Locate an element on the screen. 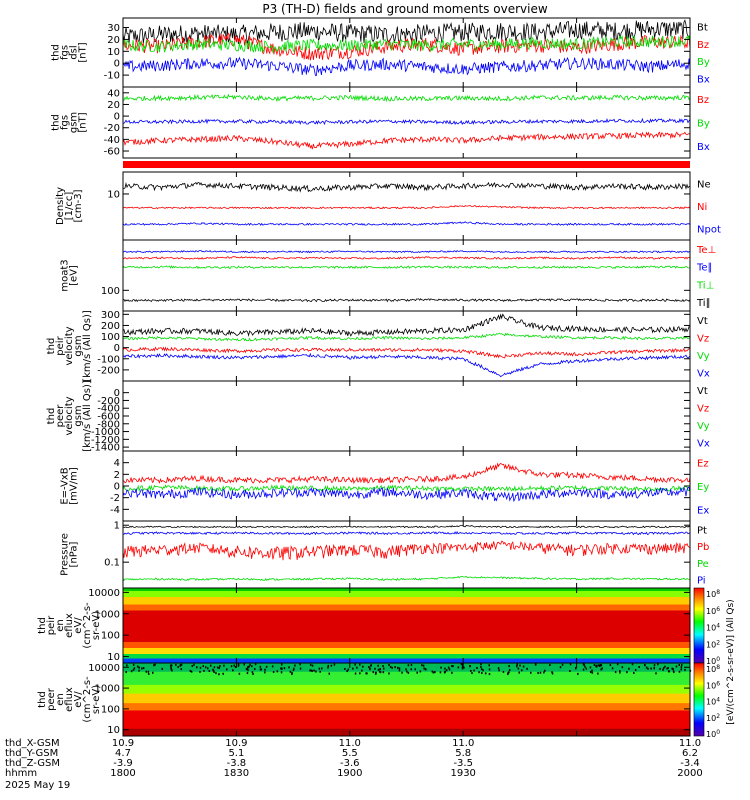 This screenshot has width=750, height=800. y-axis-label: eflux is located at coordinates (69, 699).